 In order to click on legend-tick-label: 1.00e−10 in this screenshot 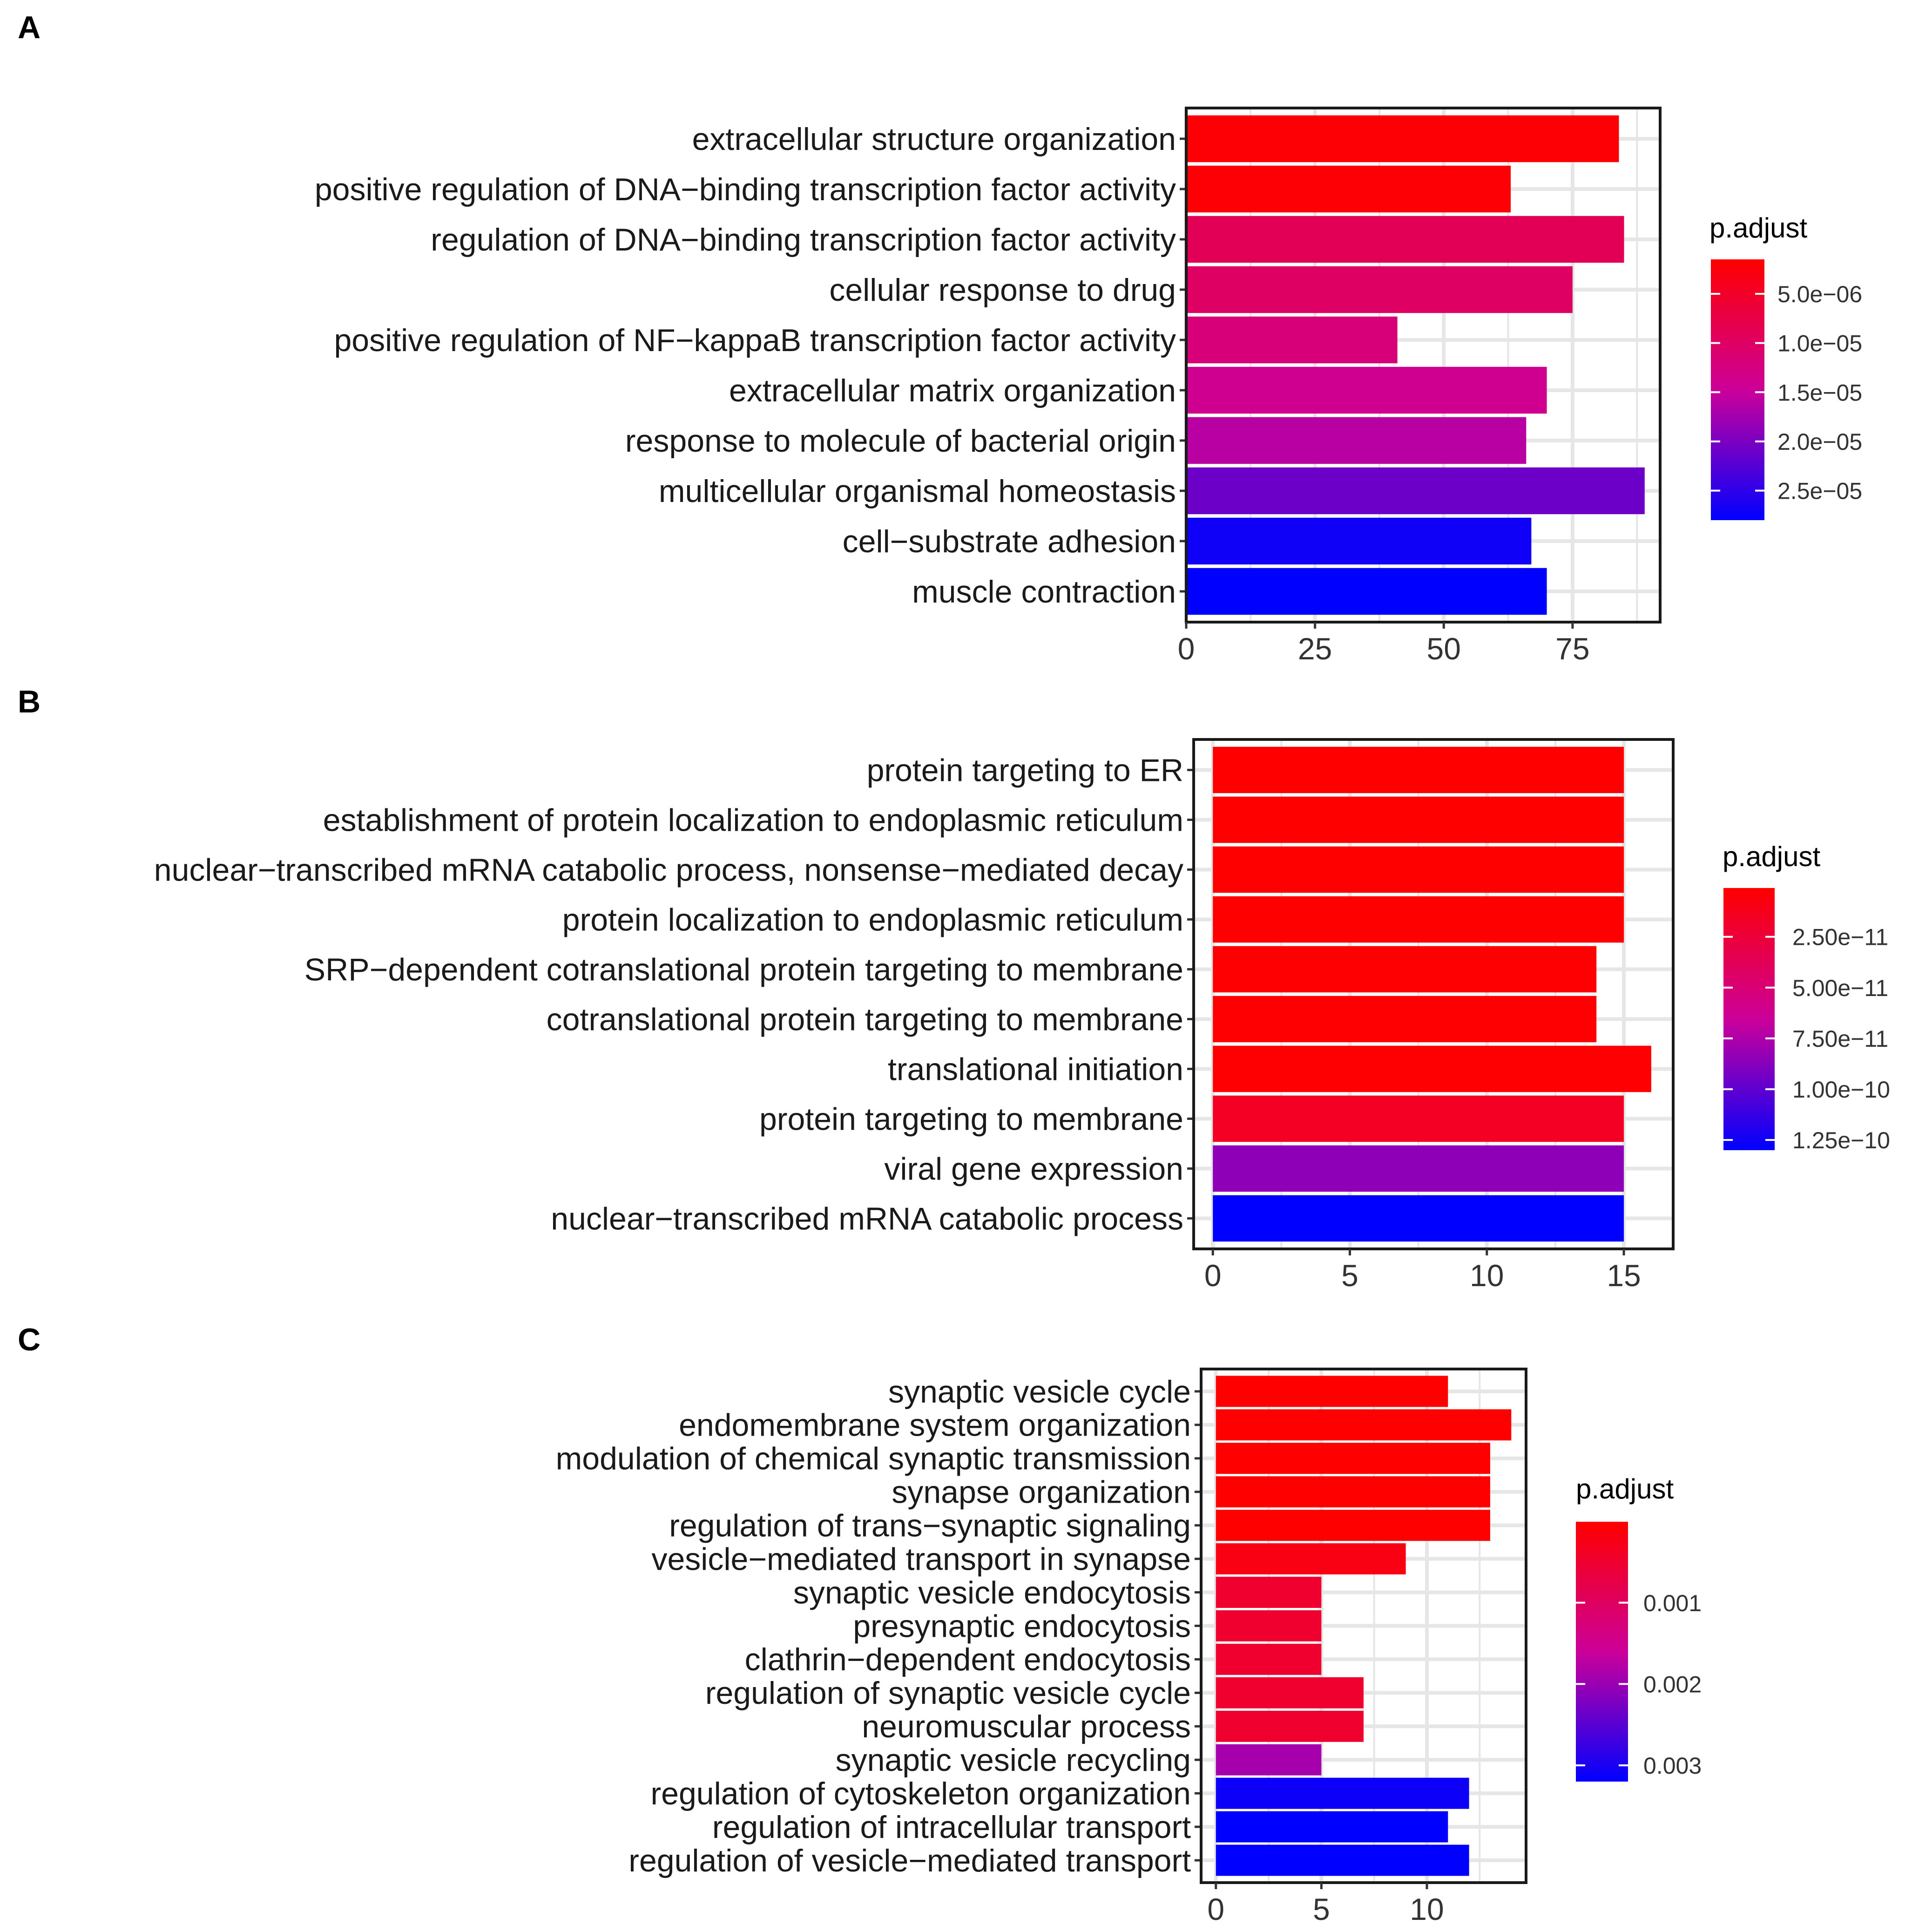, I will do `click(1841, 1090)`.